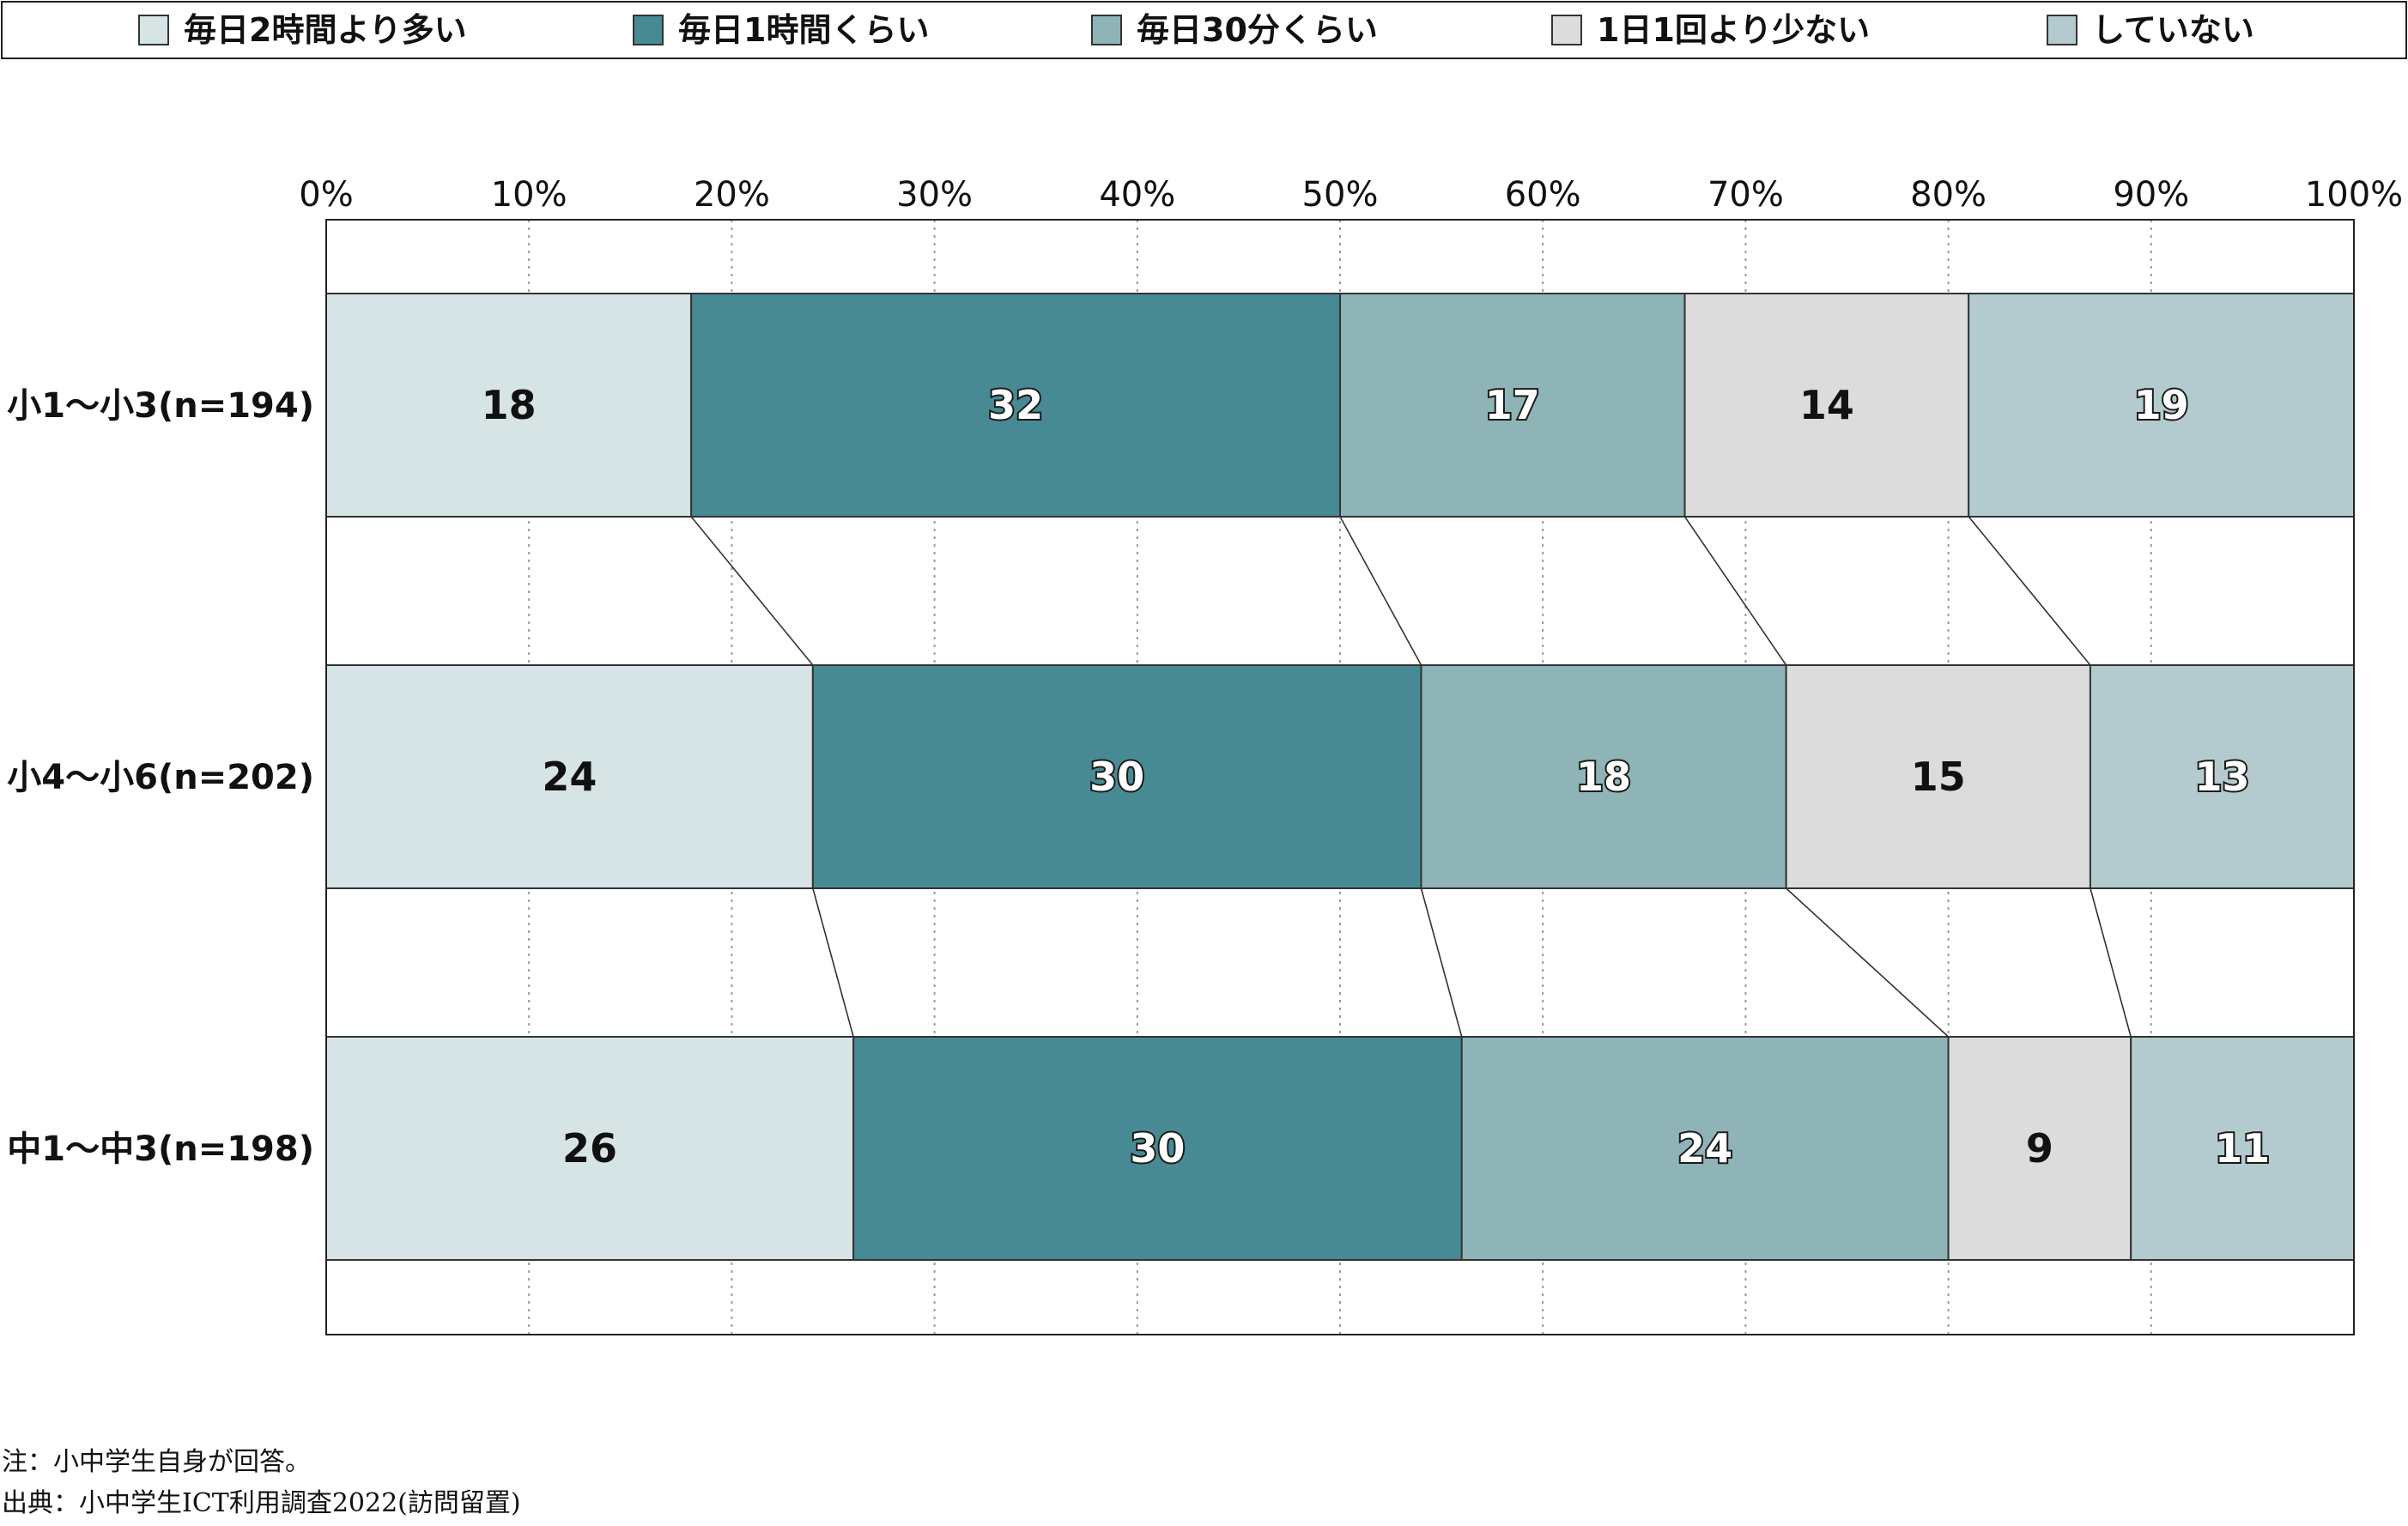 Image resolution: width=2408 pixels, height=1526 pixels. I want to click on category-label: 小4〜小6(n=202), so click(160, 777).